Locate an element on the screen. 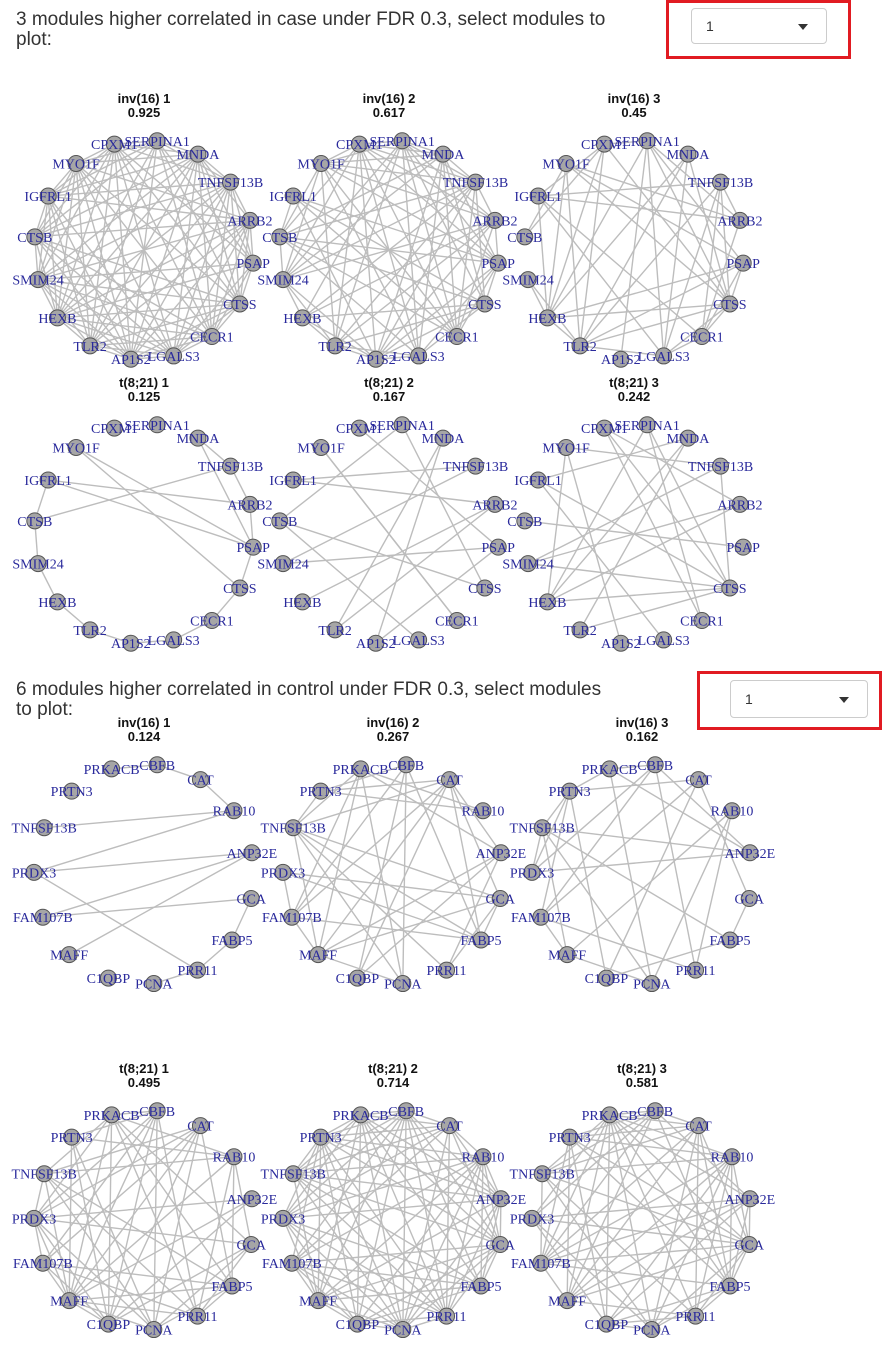 The height and width of the screenshot is (1350, 891). node-label: PRR11 is located at coordinates (696, 1317).